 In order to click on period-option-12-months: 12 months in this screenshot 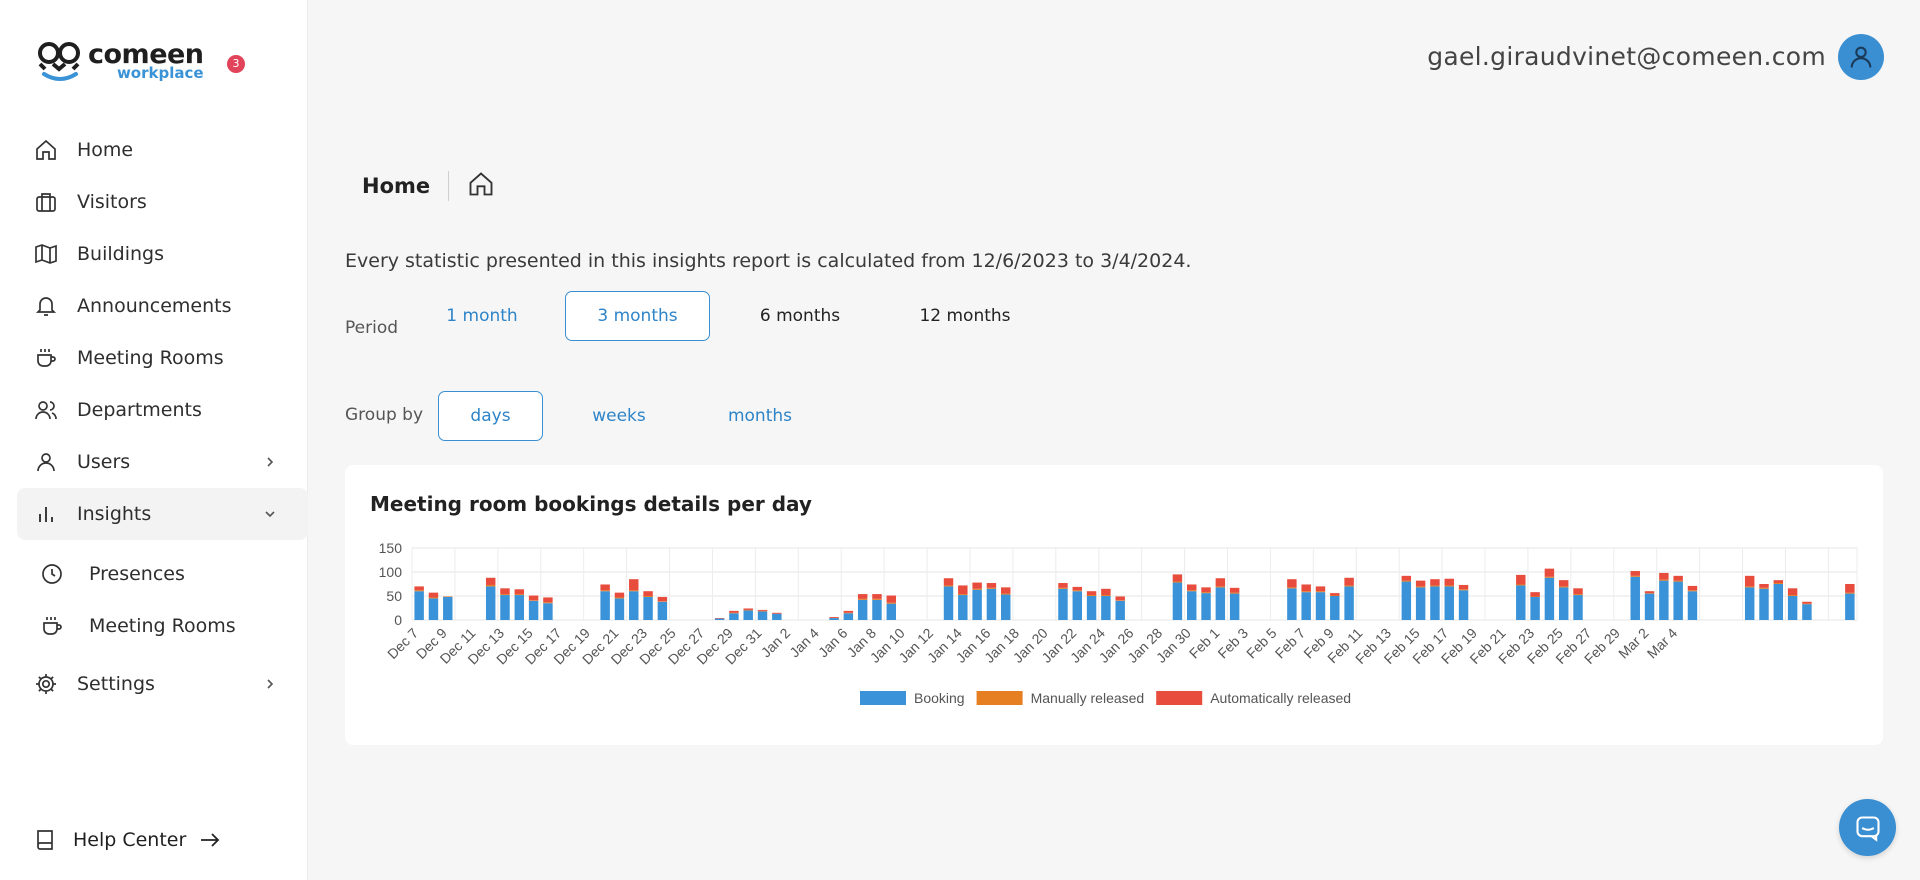, I will do `click(965, 316)`.